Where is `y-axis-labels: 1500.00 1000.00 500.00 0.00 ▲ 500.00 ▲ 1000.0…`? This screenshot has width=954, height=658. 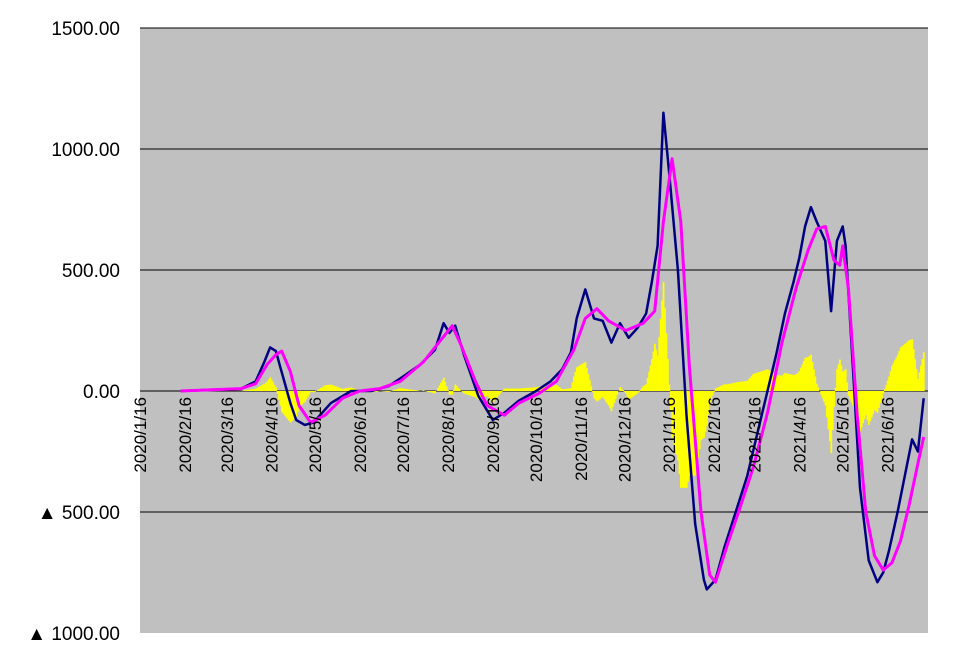 y-axis-labels: 1500.00 1000.00 500.00 0.00 ▲ 500.00 ▲ 1000.0… is located at coordinates (73, 332).